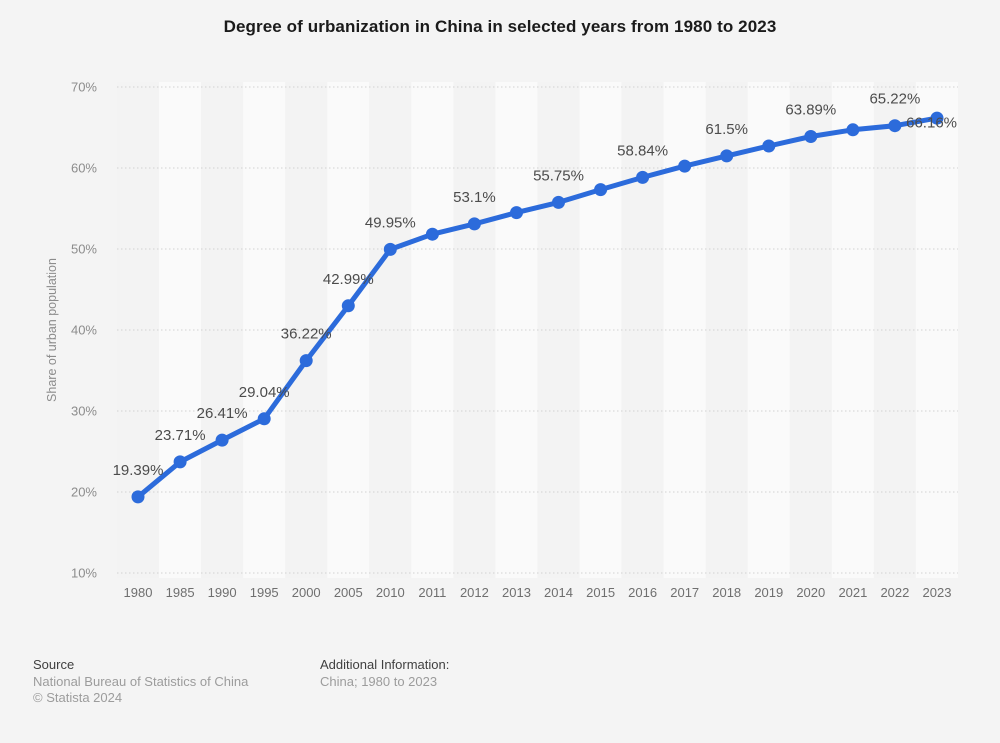 The image size is (1000, 743). What do you see at coordinates (726, 592) in the screenshot?
I see `x-tick-label: 2018` at bounding box center [726, 592].